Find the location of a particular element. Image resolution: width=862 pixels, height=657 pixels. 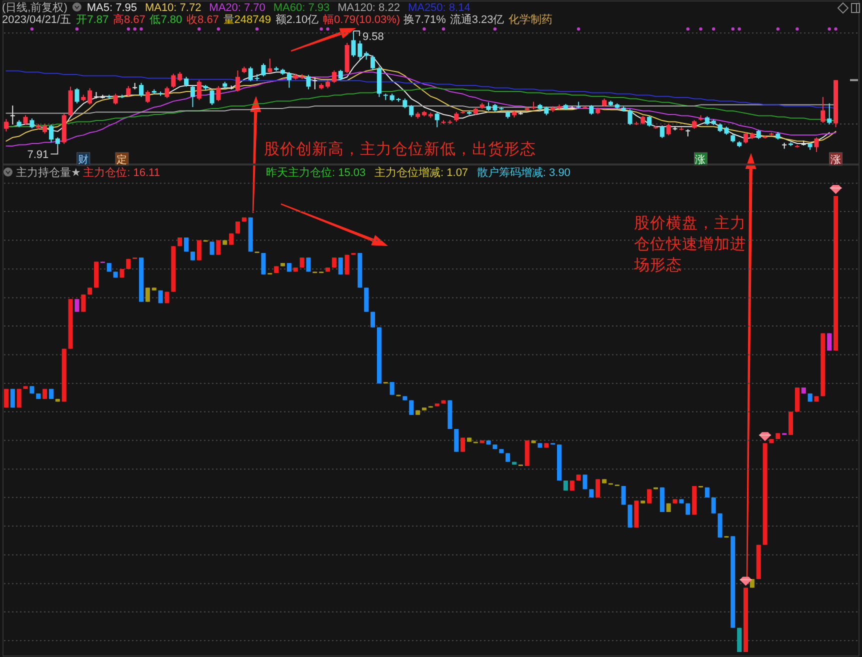

annotation: 7.91 is located at coordinates (38, 154).